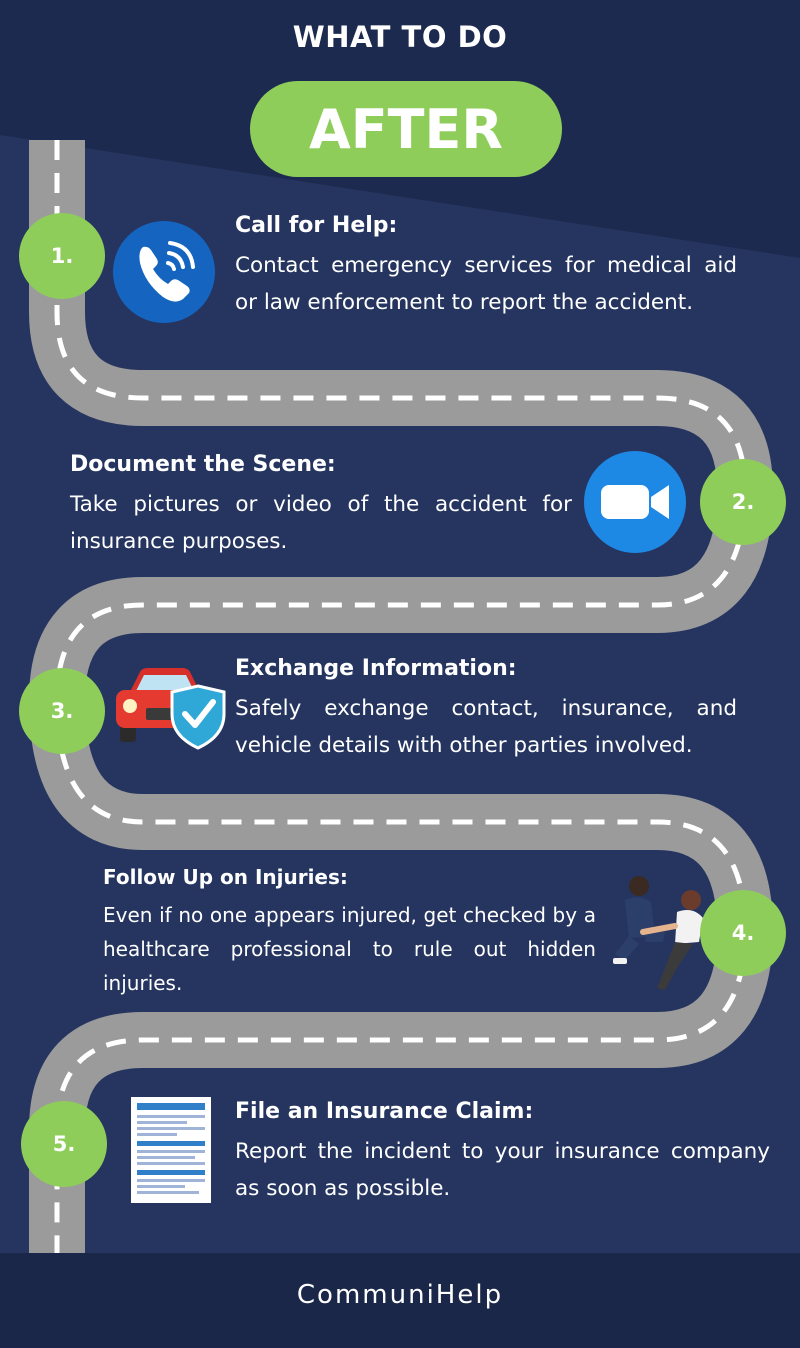 The height and width of the screenshot is (1348, 800). What do you see at coordinates (225, 877) in the screenshot?
I see `step-4-title: Follow Up on Injuries:` at bounding box center [225, 877].